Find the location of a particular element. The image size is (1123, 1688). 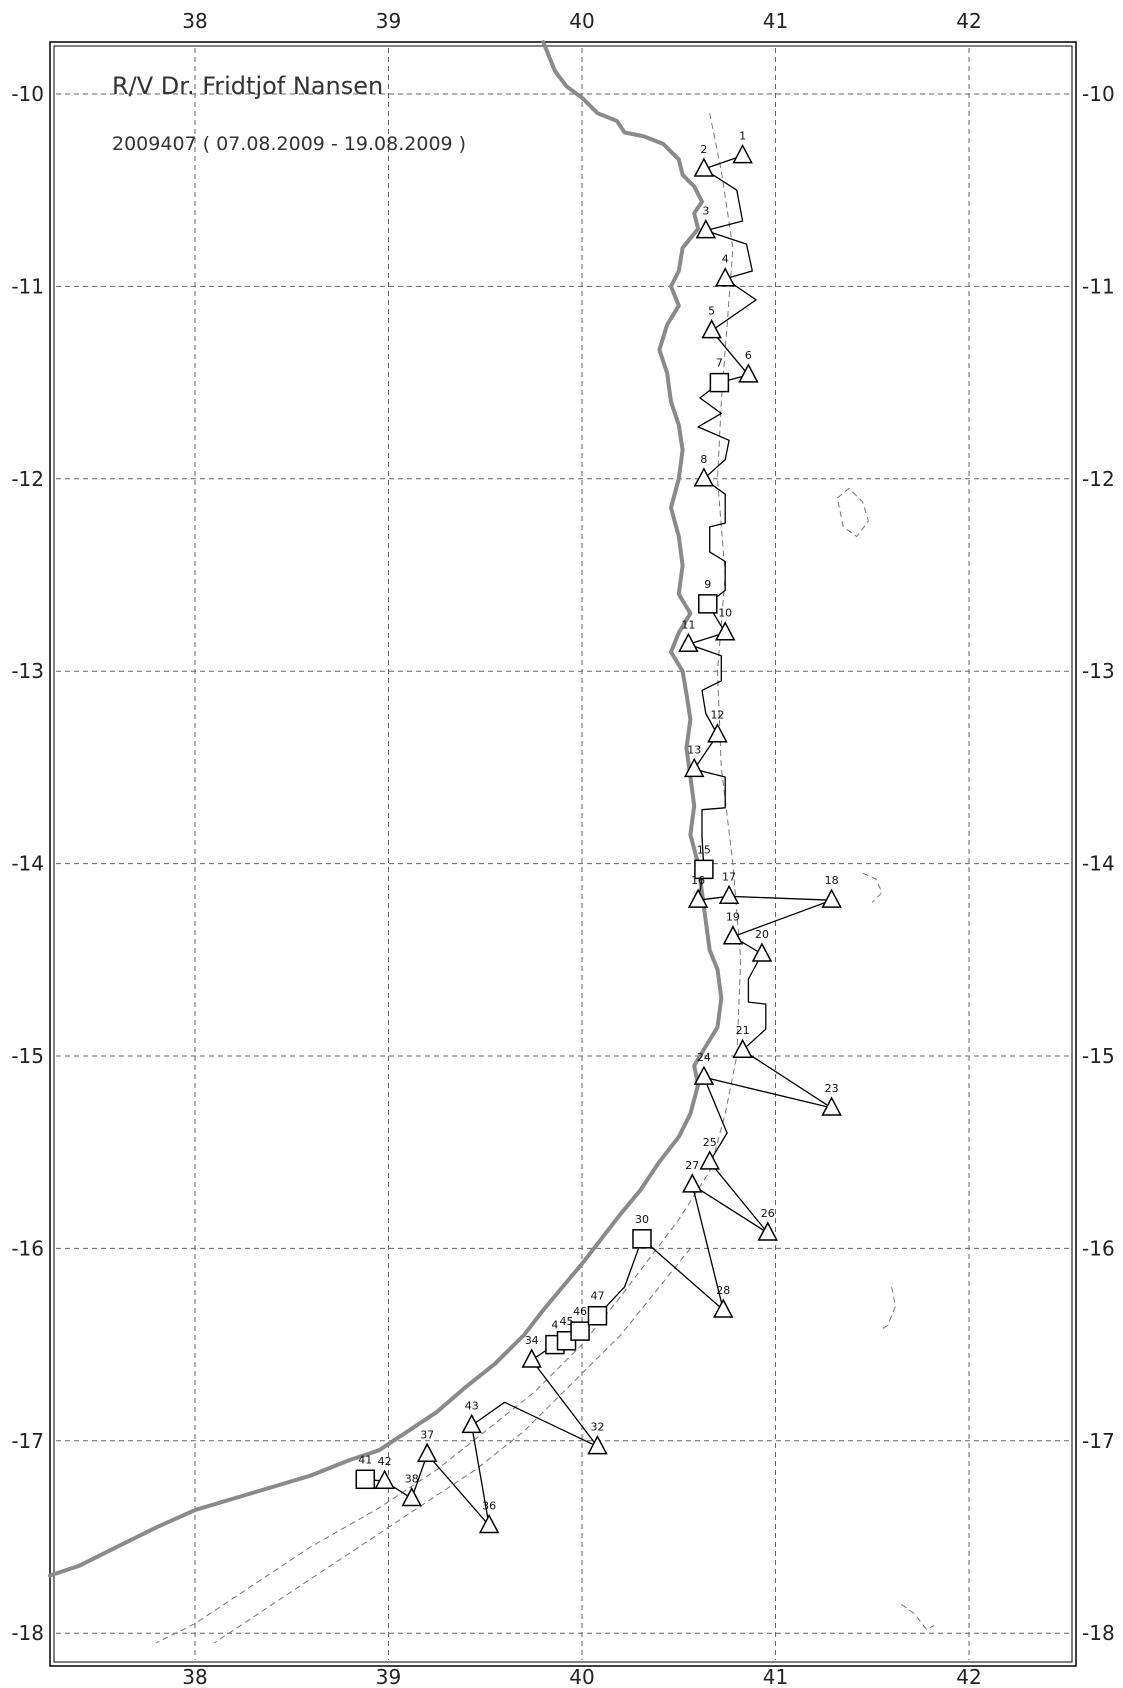

station-label: 5 is located at coordinates (711, 311).